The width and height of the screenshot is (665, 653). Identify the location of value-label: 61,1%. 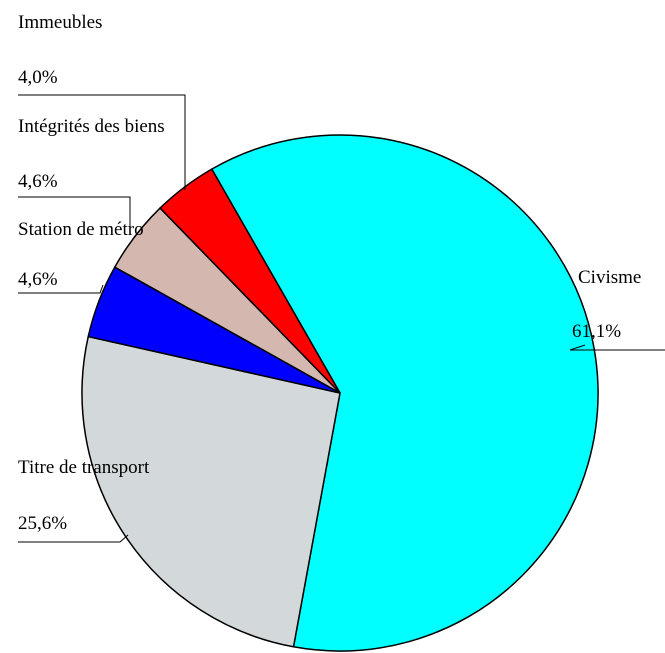
(596, 331).